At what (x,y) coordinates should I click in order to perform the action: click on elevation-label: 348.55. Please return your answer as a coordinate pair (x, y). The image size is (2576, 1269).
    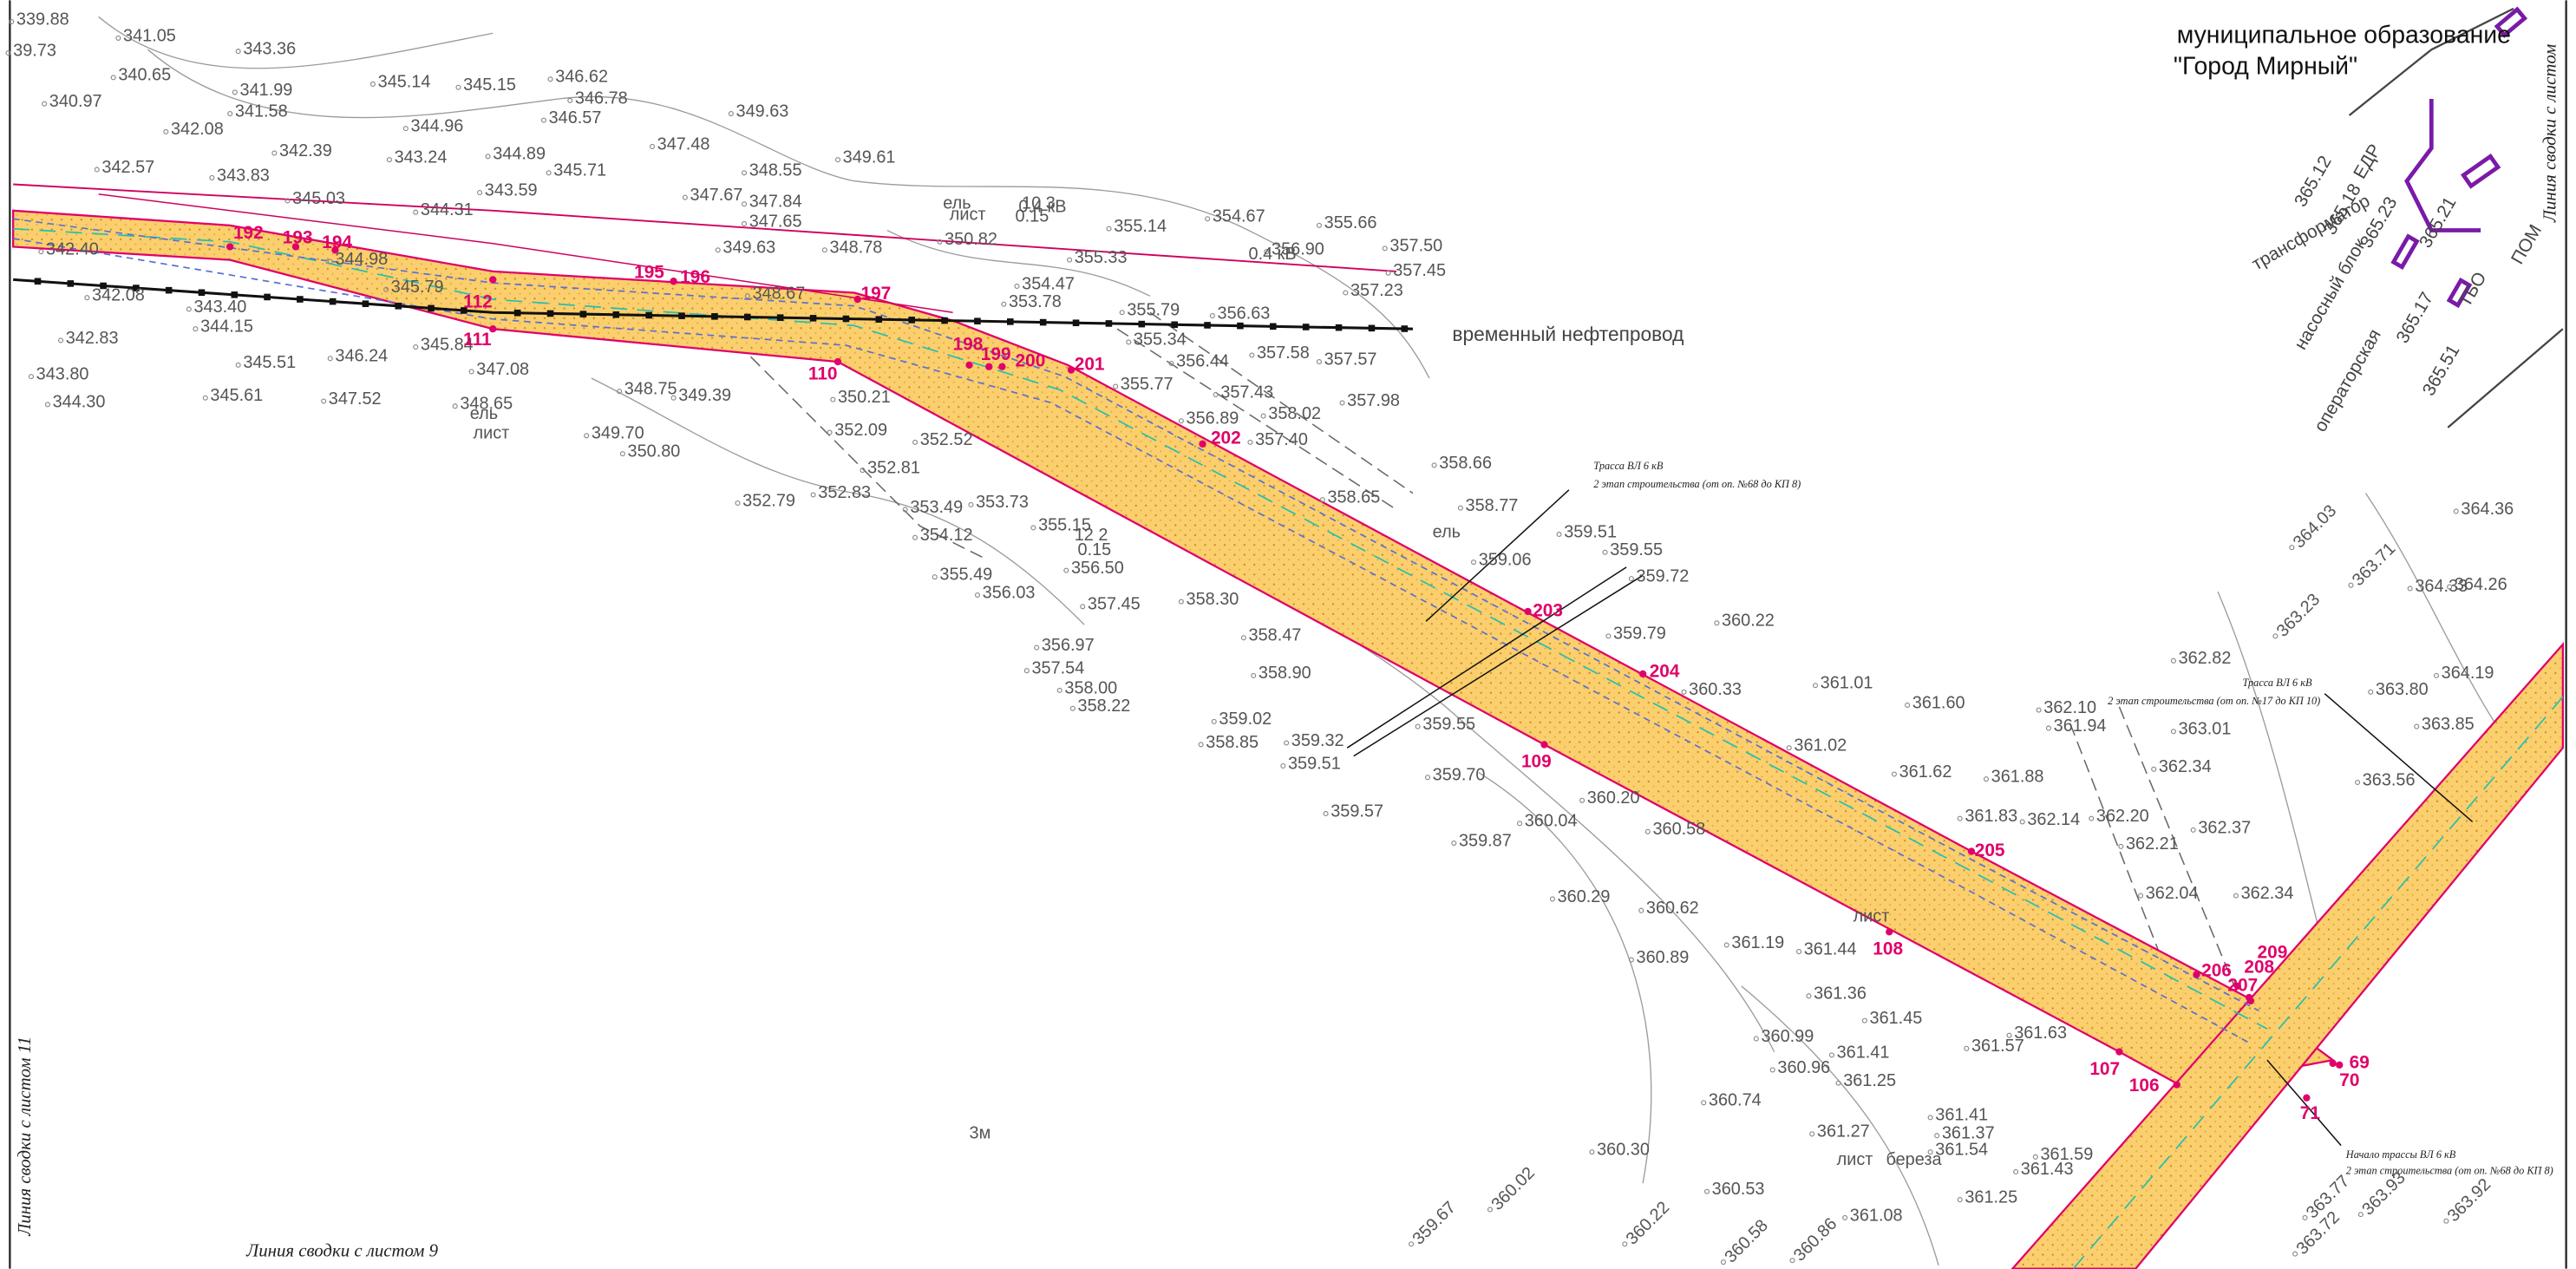
    Looking at the image, I should click on (775, 170).